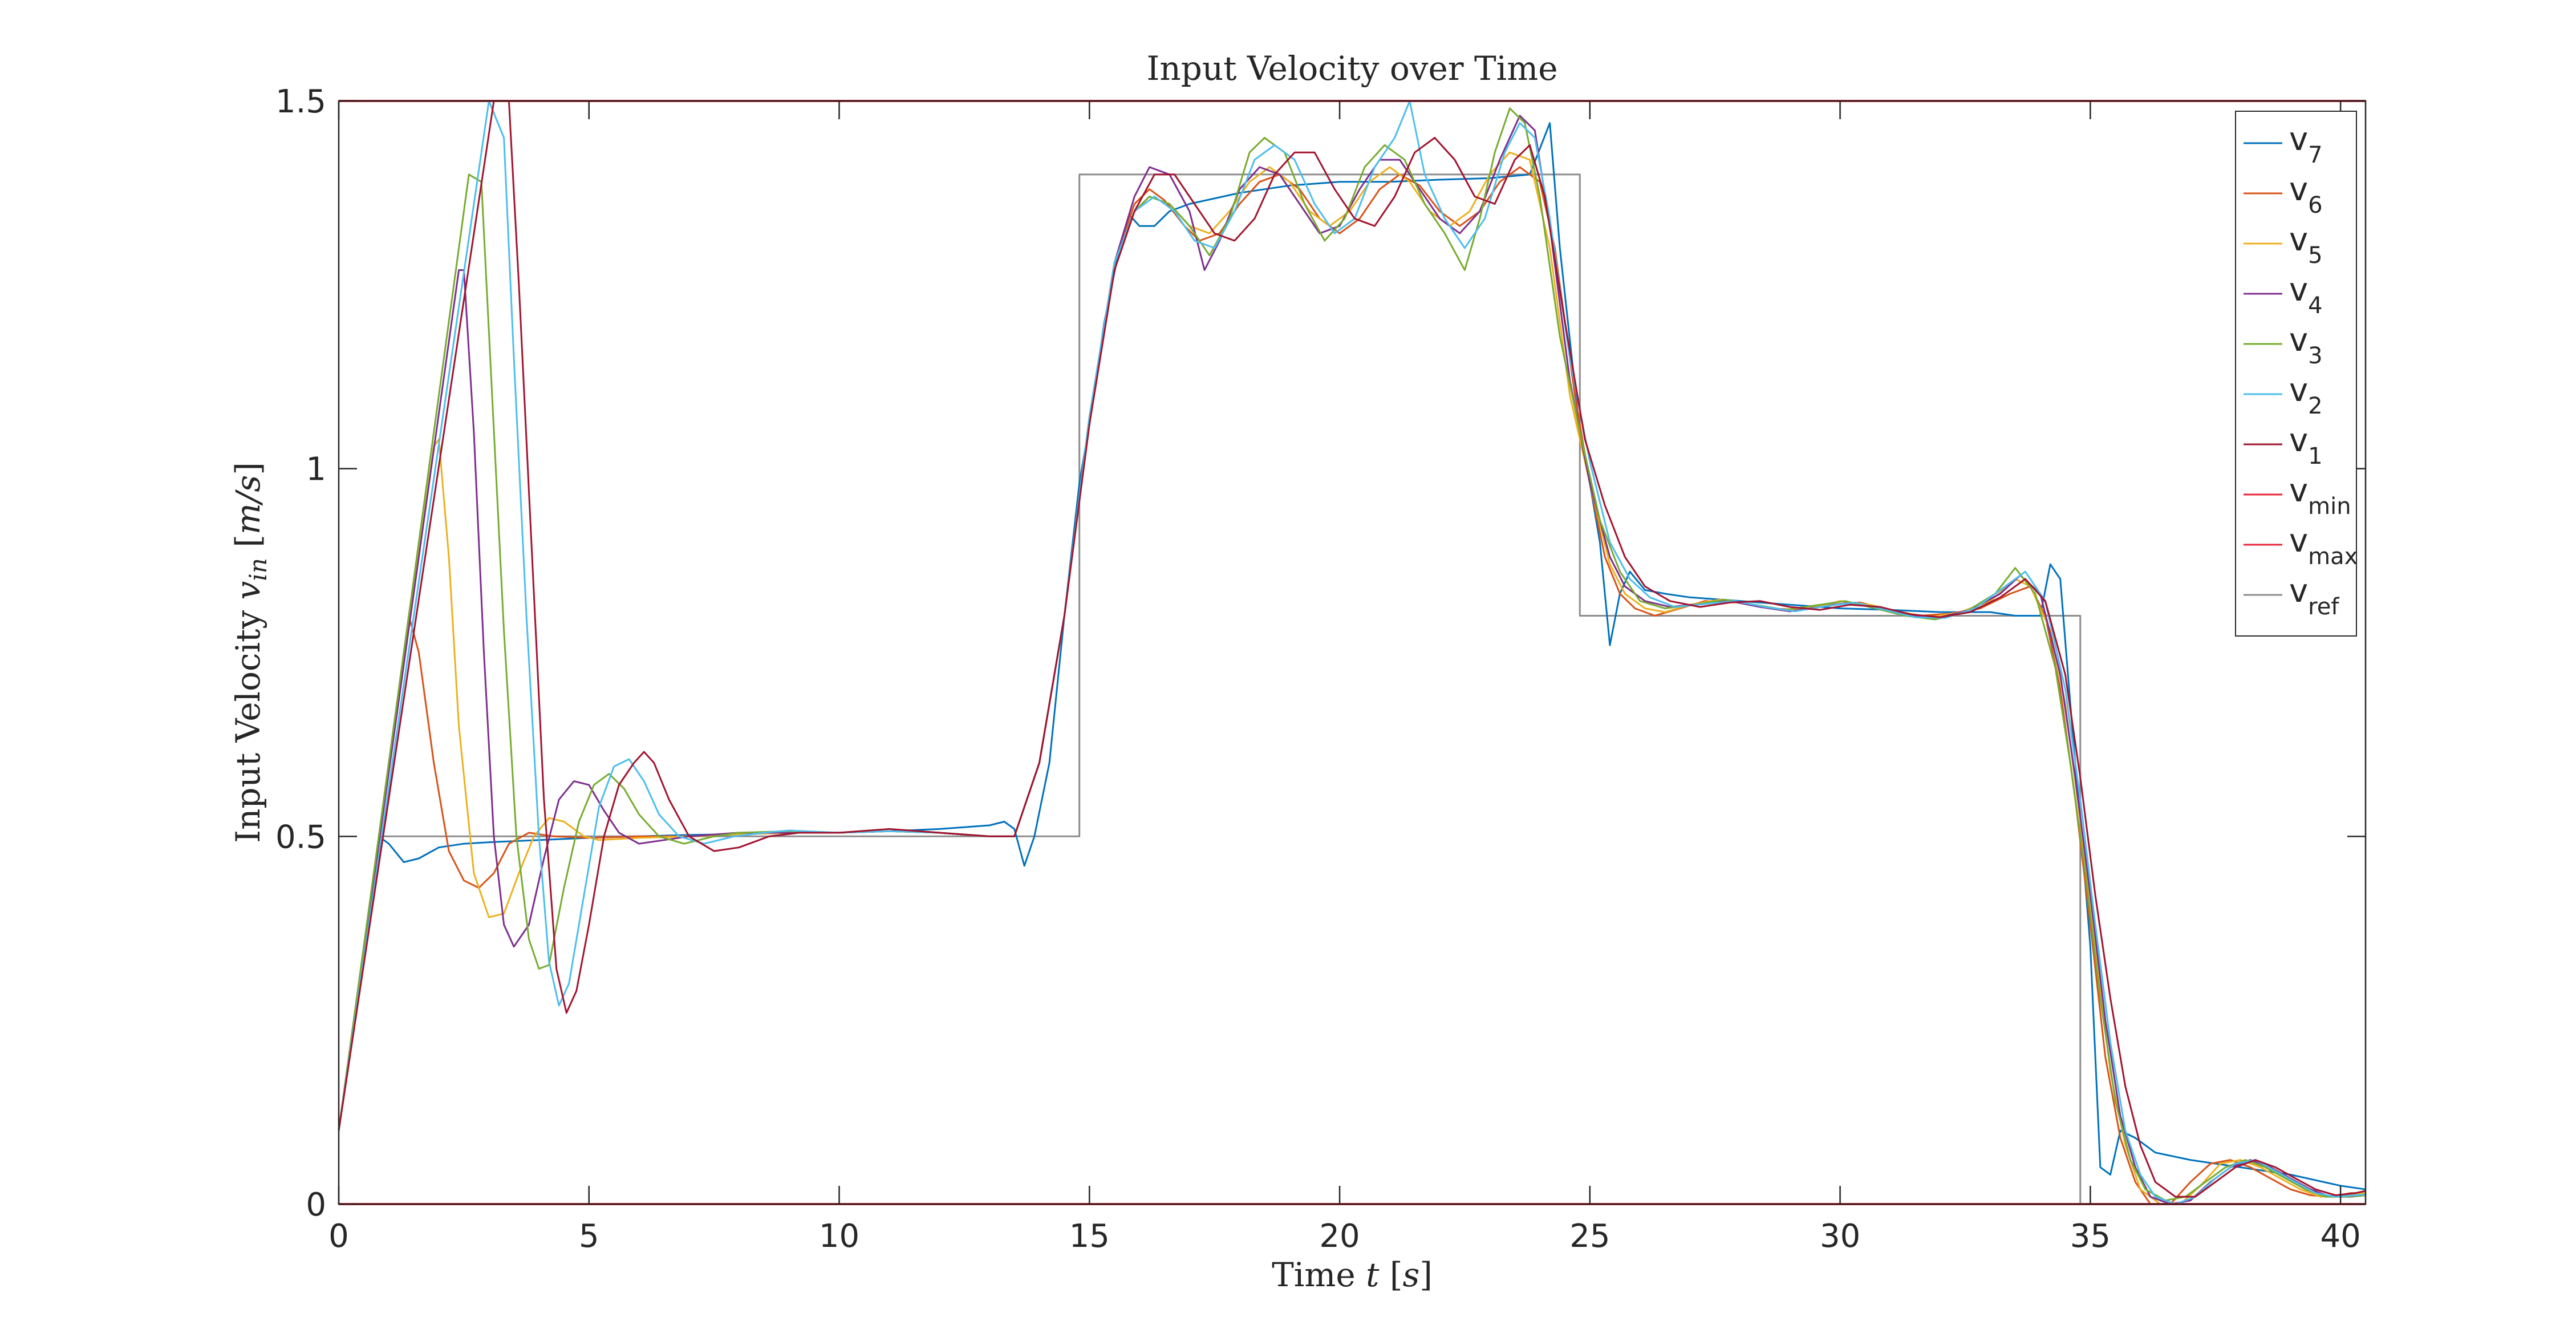 The height and width of the screenshot is (1333, 2576). I want to click on y-tick-label: 1, so click(316, 469).